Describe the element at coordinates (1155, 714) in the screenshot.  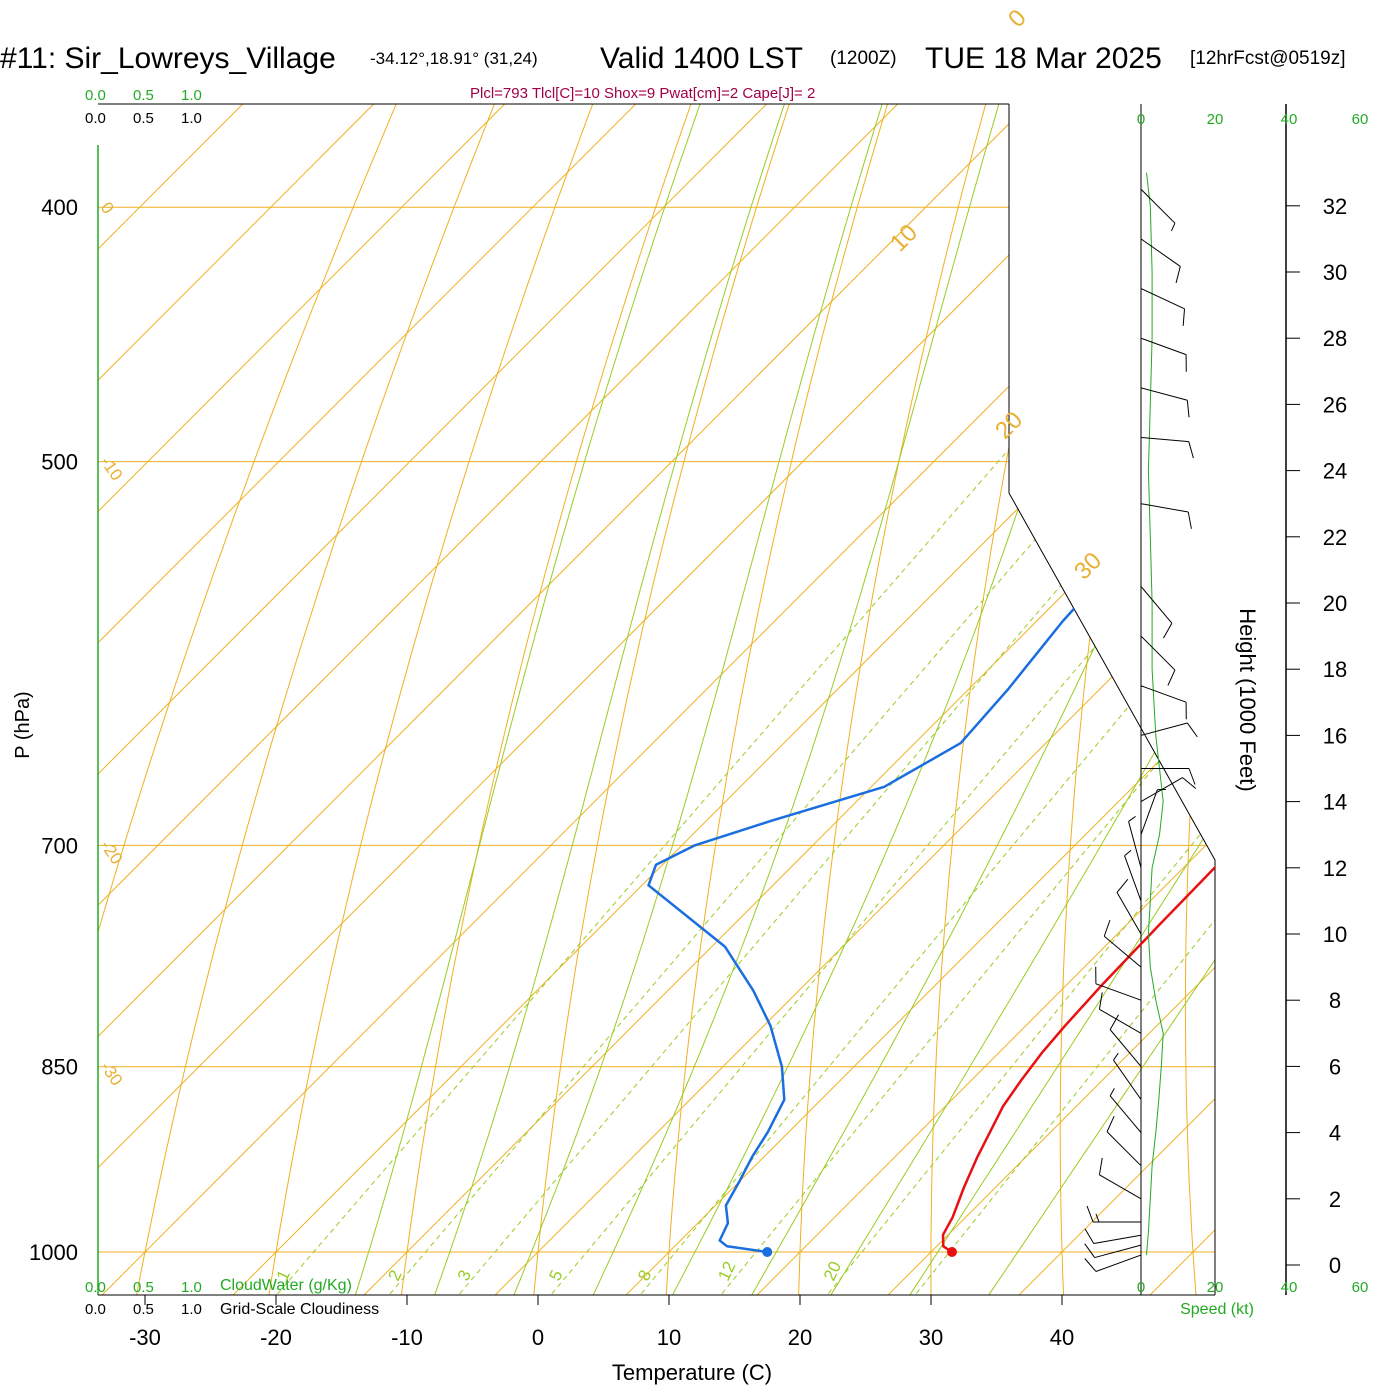
I see `wind-speed-curve` at that location.